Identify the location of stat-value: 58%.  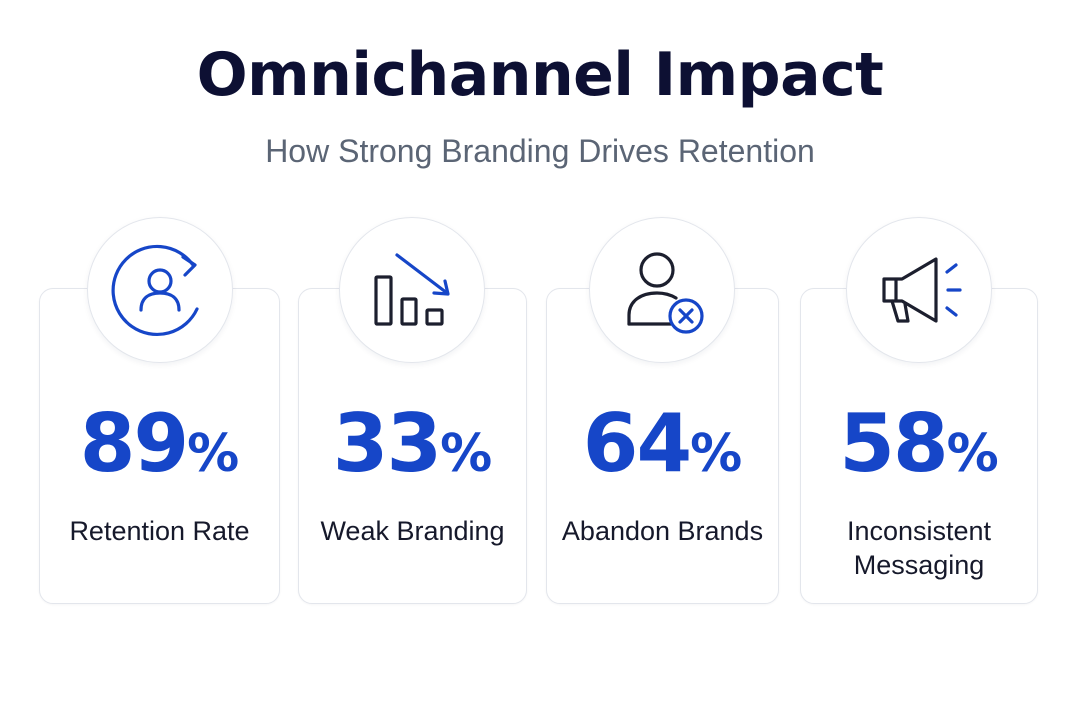
(919, 444).